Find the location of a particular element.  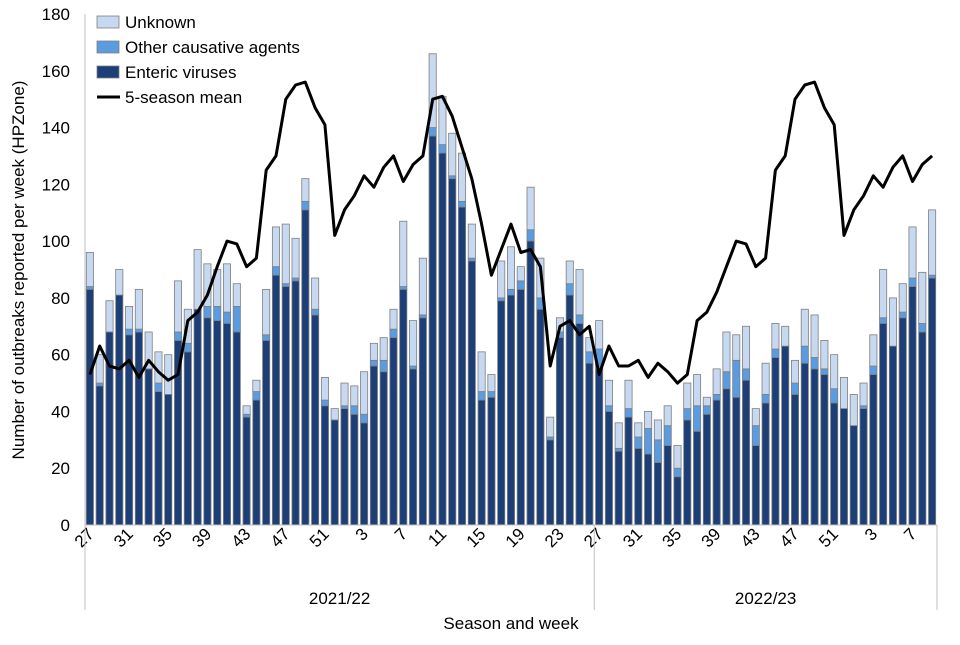

legend-unknown-swatch is located at coordinates (108, 22).